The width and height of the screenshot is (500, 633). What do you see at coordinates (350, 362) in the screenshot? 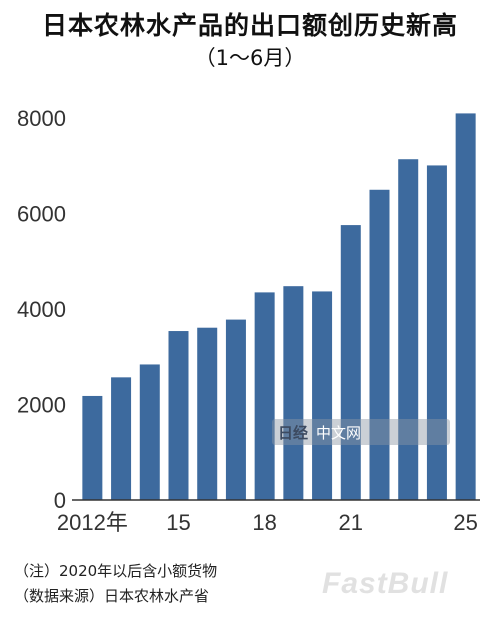
I see `bar-2021` at bounding box center [350, 362].